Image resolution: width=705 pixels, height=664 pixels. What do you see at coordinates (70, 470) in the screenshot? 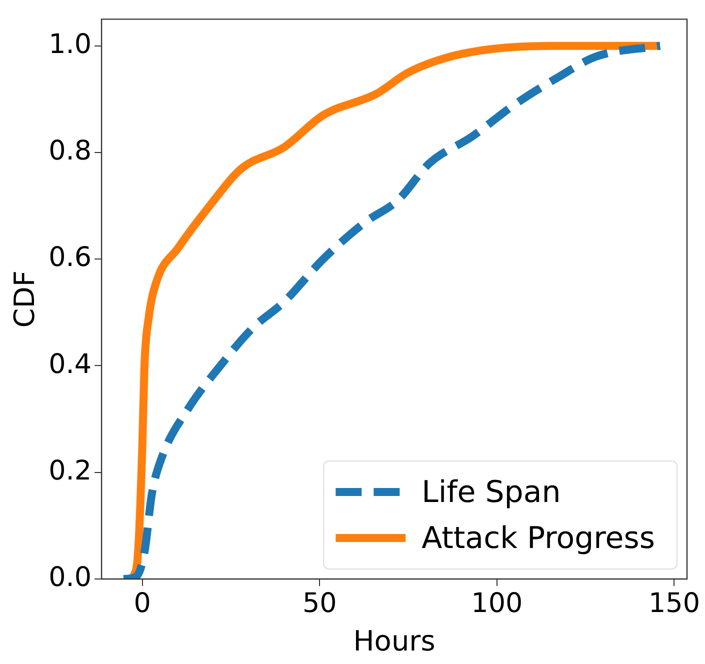
I see `y-tick-label: 0.2` at bounding box center [70, 470].